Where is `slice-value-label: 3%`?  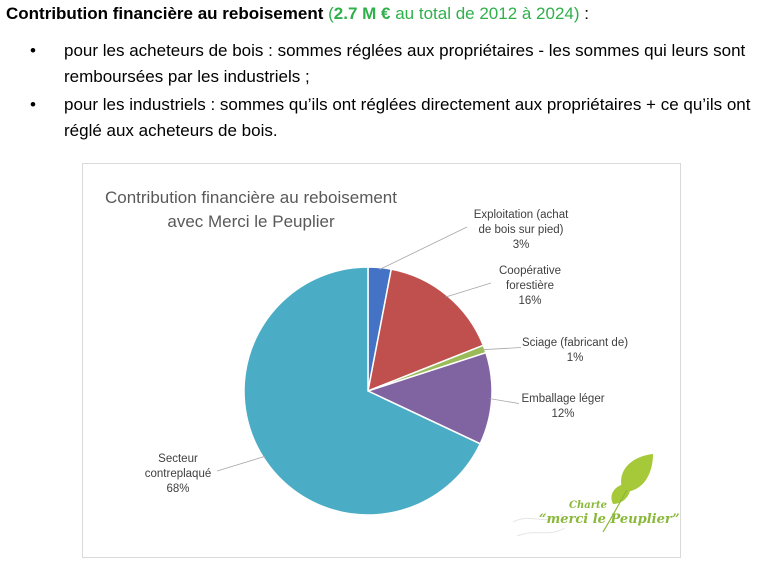 slice-value-label: 3% is located at coordinates (521, 245).